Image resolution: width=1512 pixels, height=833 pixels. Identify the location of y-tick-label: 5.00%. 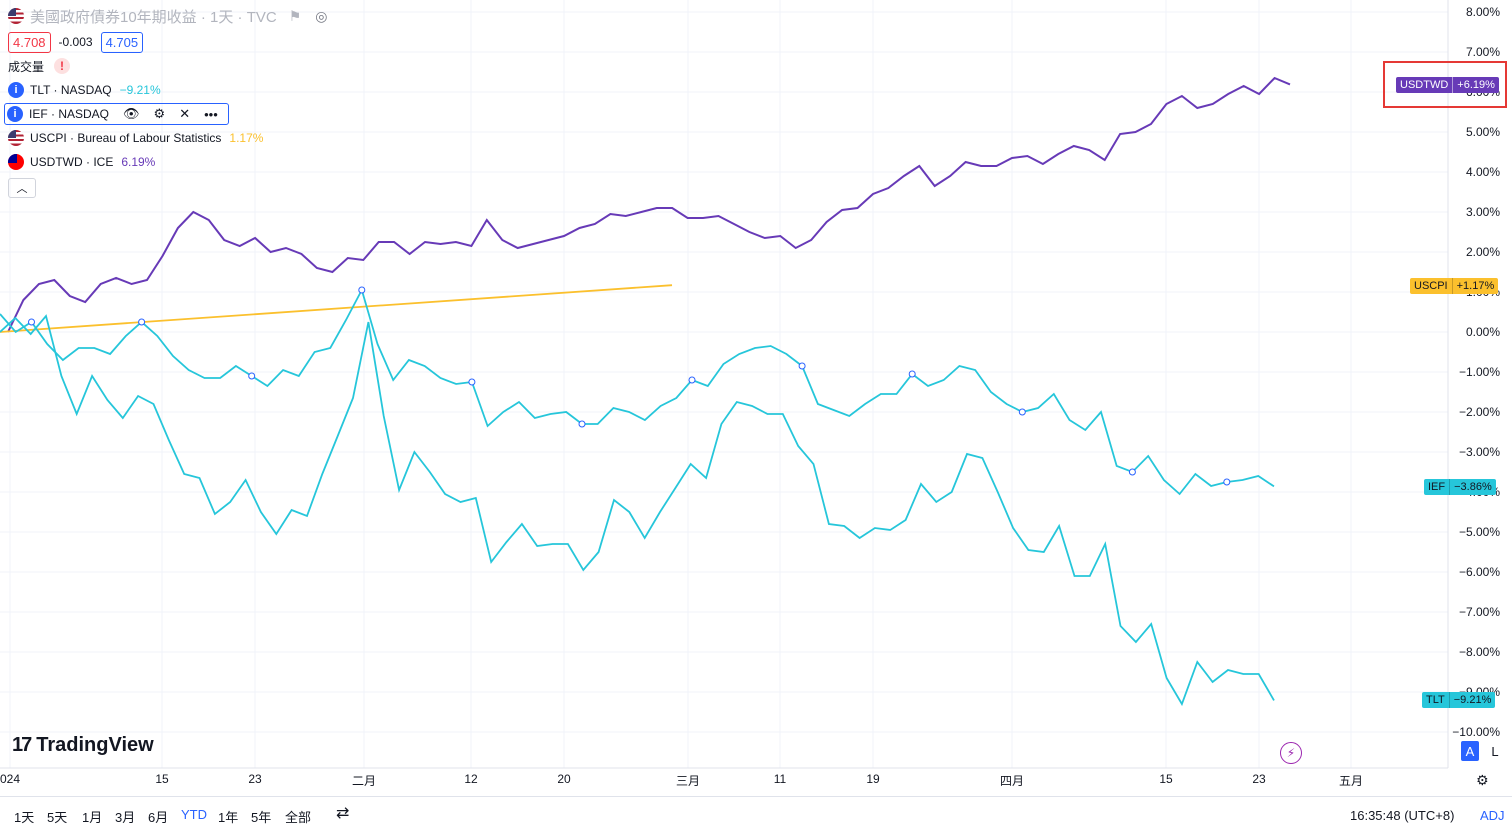
(1482, 132).